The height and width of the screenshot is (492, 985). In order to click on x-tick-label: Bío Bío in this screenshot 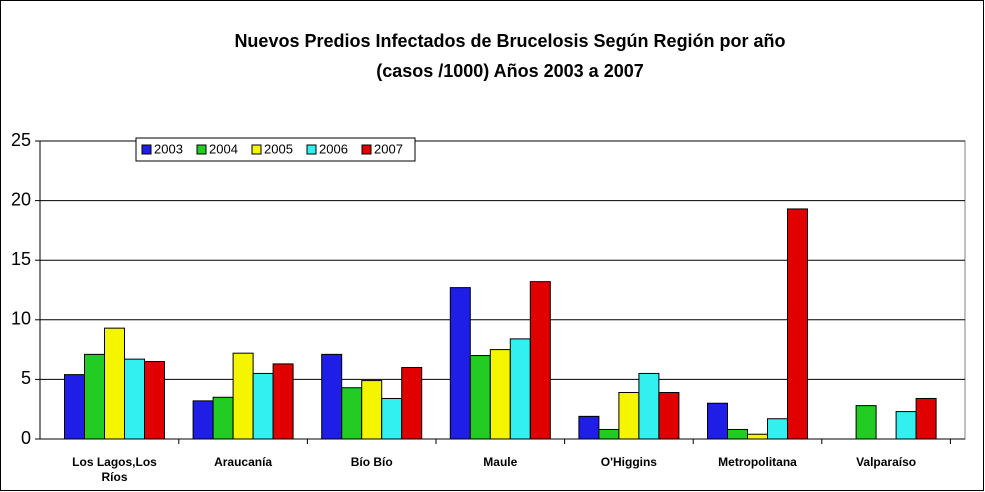, I will do `click(371, 462)`.